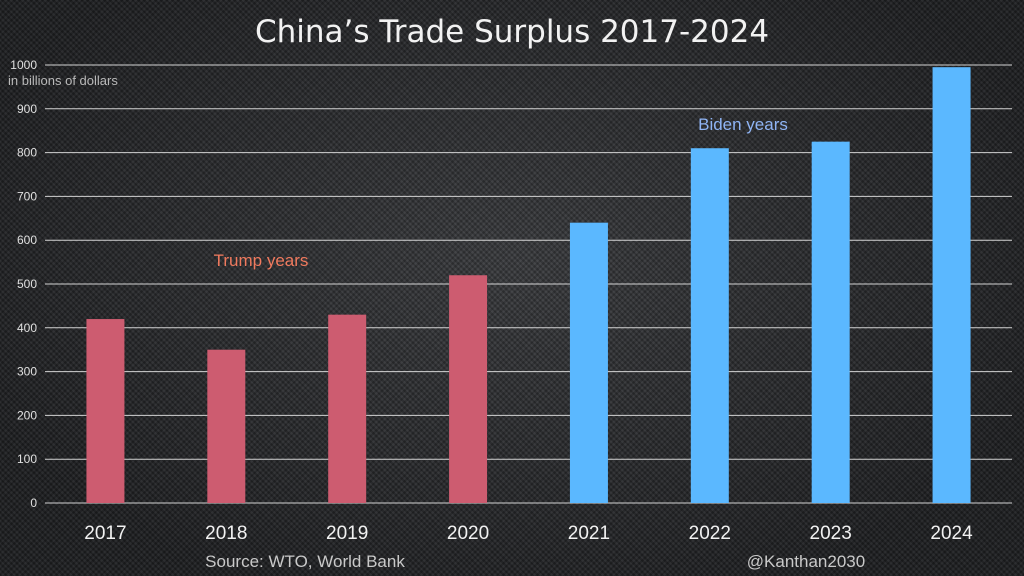  What do you see at coordinates (27, 415) in the screenshot?
I see `y-tick-label: 200` at bounding box center [27, 415].